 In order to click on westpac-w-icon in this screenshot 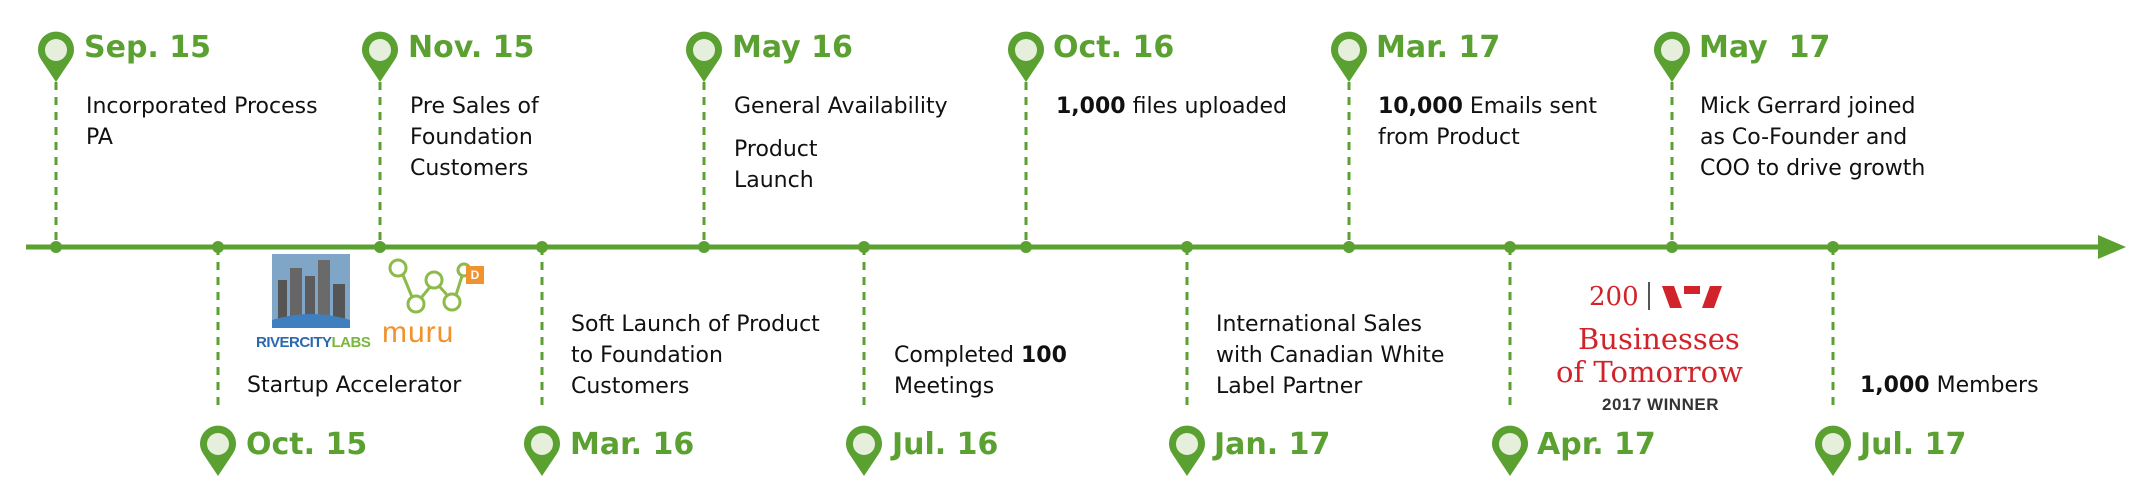, I will do `click(1692, 297)`.